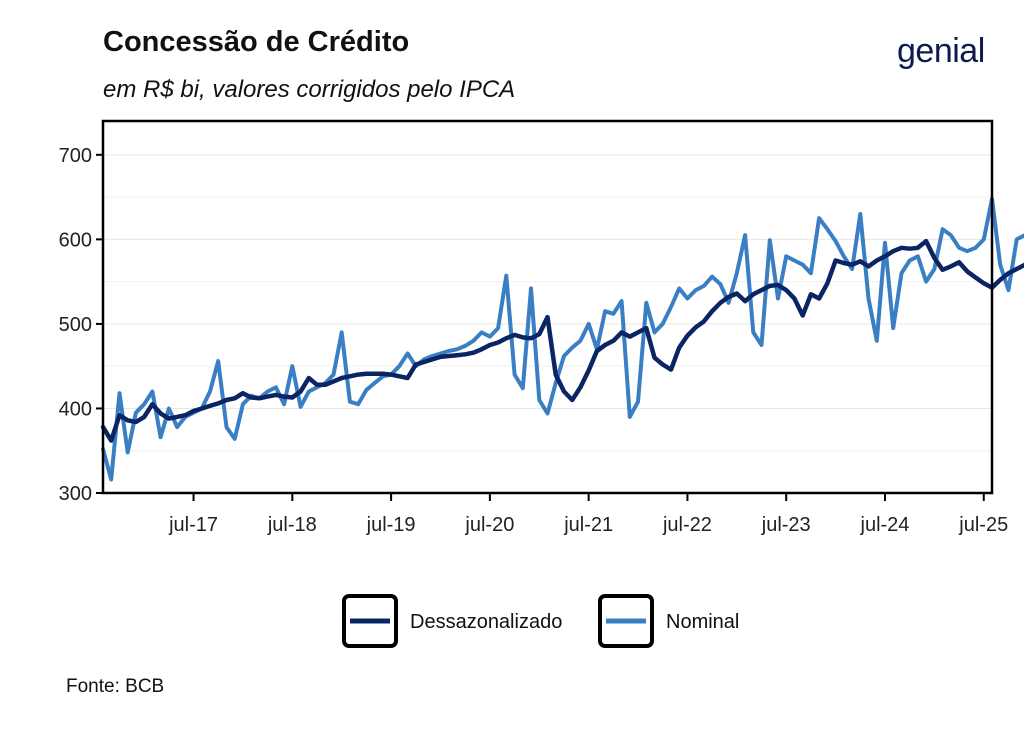  Describe the element at coordinates (193, 525) in the screenshot. I see `x-tick-label: jul-17` at that location.